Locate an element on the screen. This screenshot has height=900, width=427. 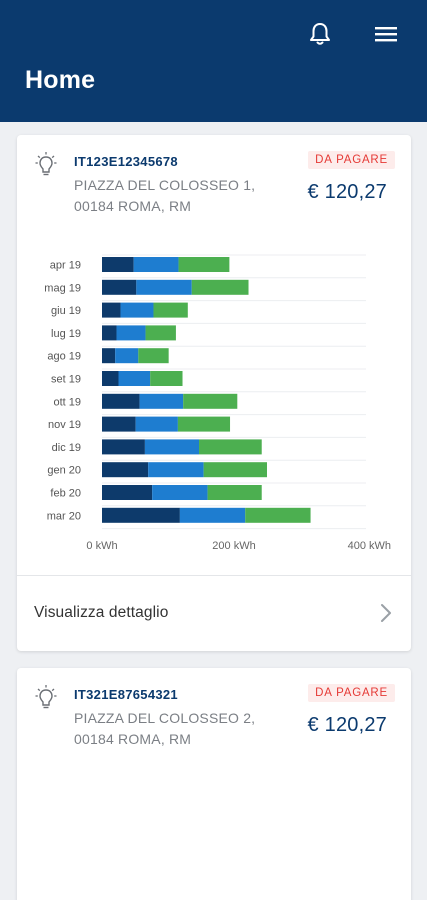
bell-icon is located at coordinates (320, 34).